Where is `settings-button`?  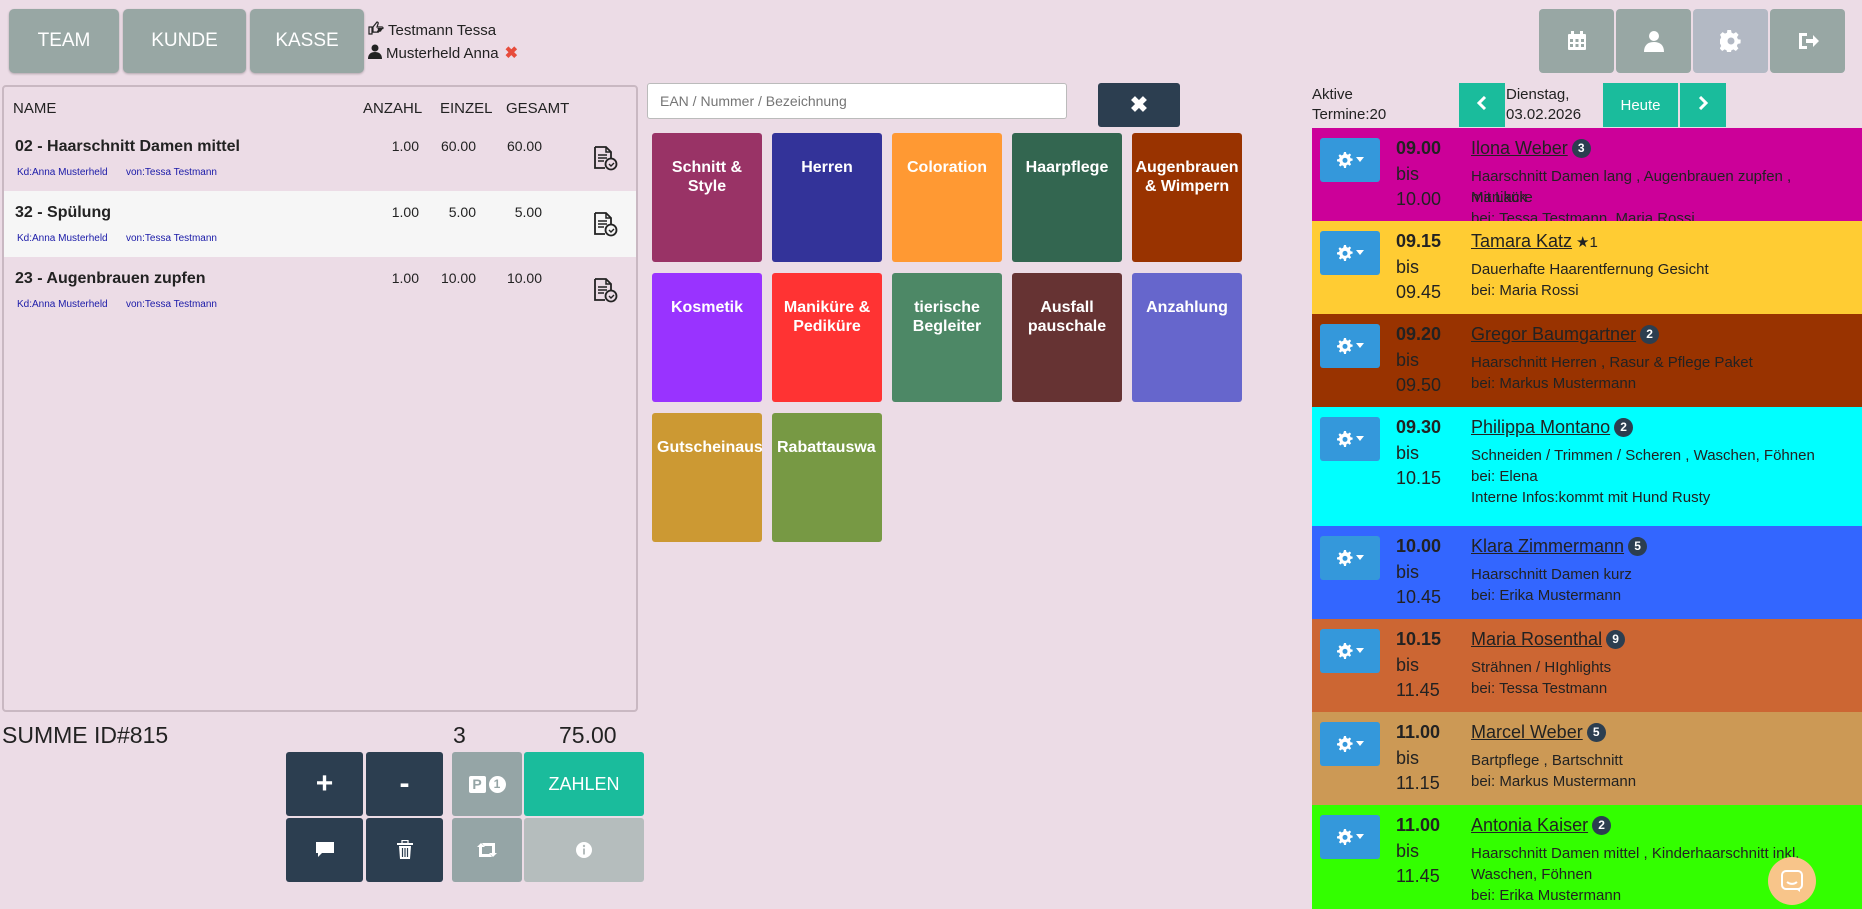 settings-button is located at coordinates (1730, 41).